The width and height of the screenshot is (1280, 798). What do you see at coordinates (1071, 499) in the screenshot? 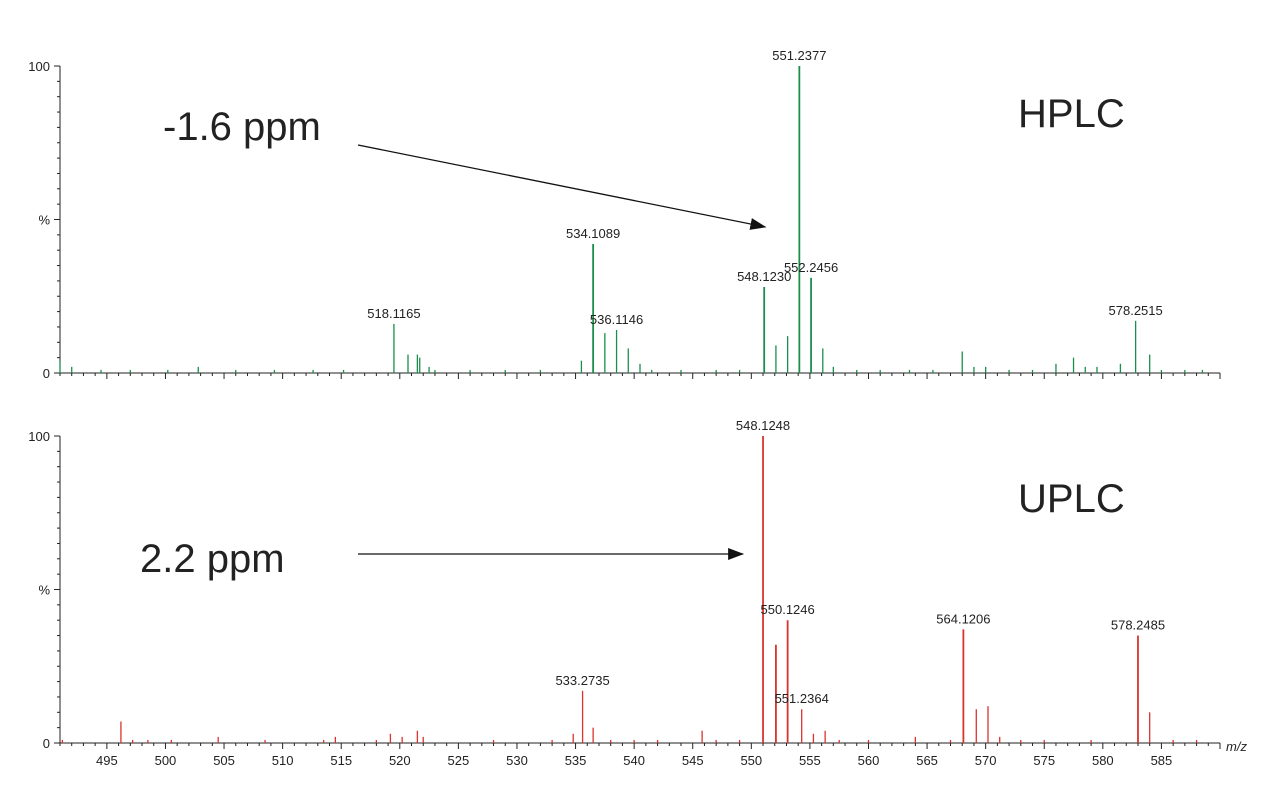
I see `uplc-method-label: UPLC` at bounding box center [1071, 499].